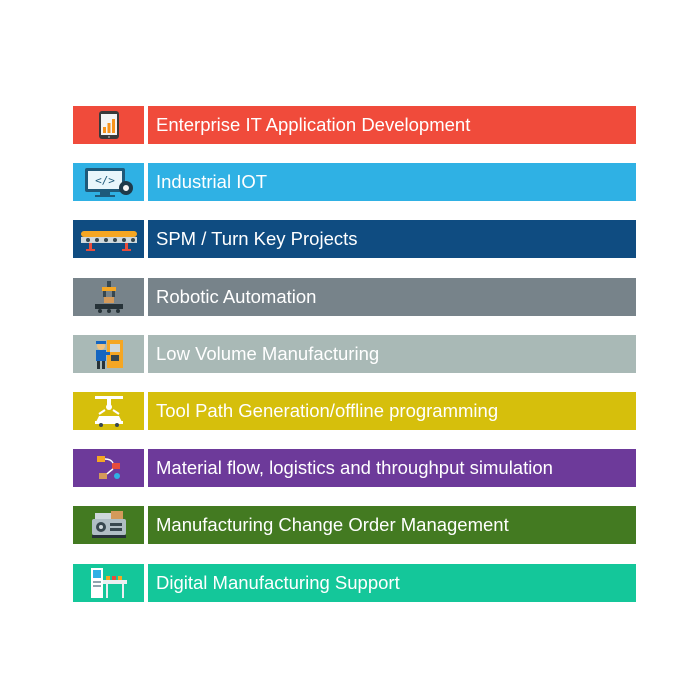 The image size is (700, 700). What do you see at coordinates (392, 582) in the screenshot?
I see `service-label: Digital Manufacturing Support` at bounding box center [392, 582].